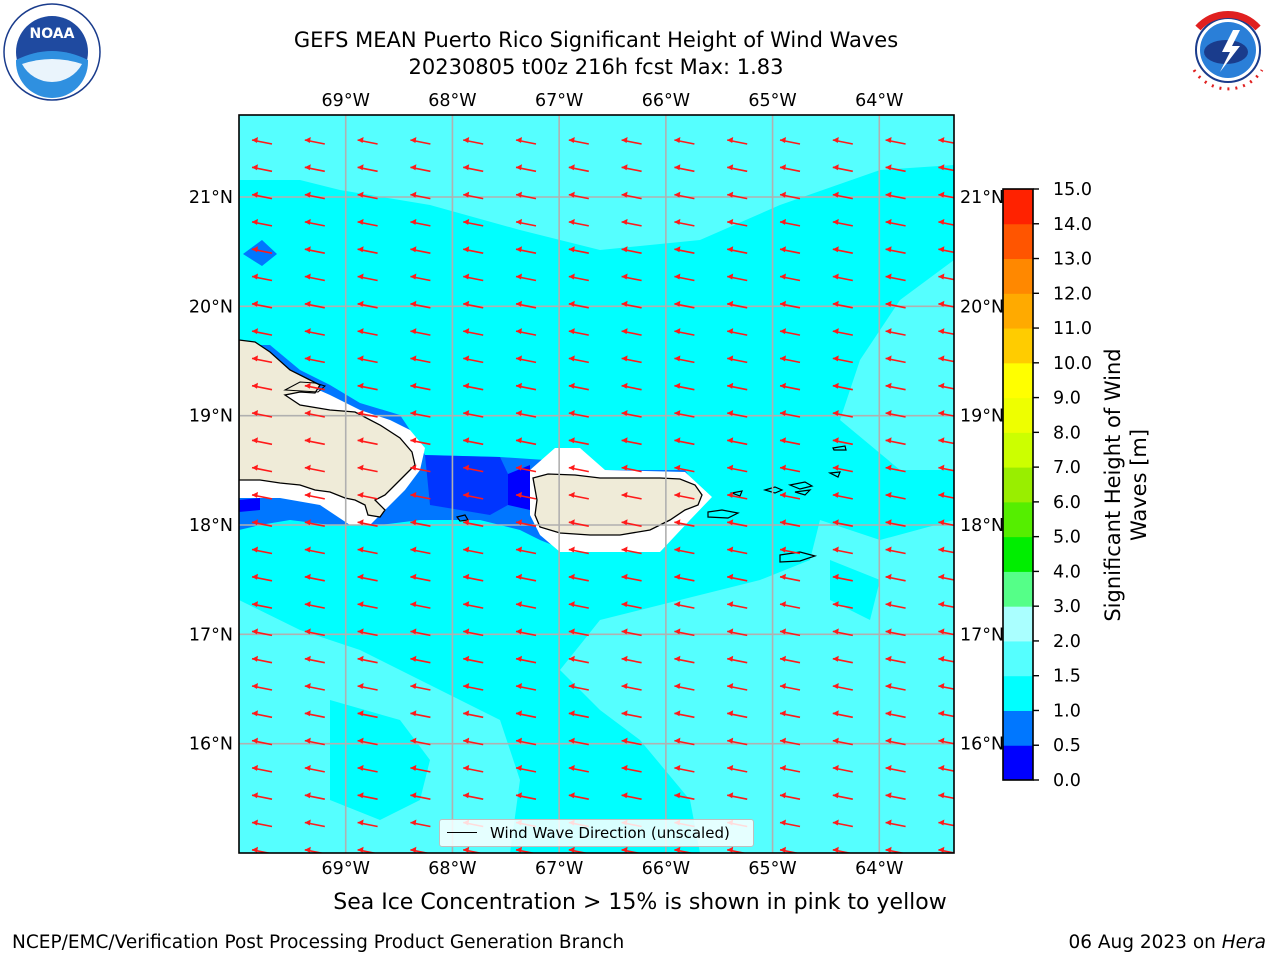  Describe the element at coordinates (559, 101) in the screenshot. I see `lon-label-top: 67°W` at that location.